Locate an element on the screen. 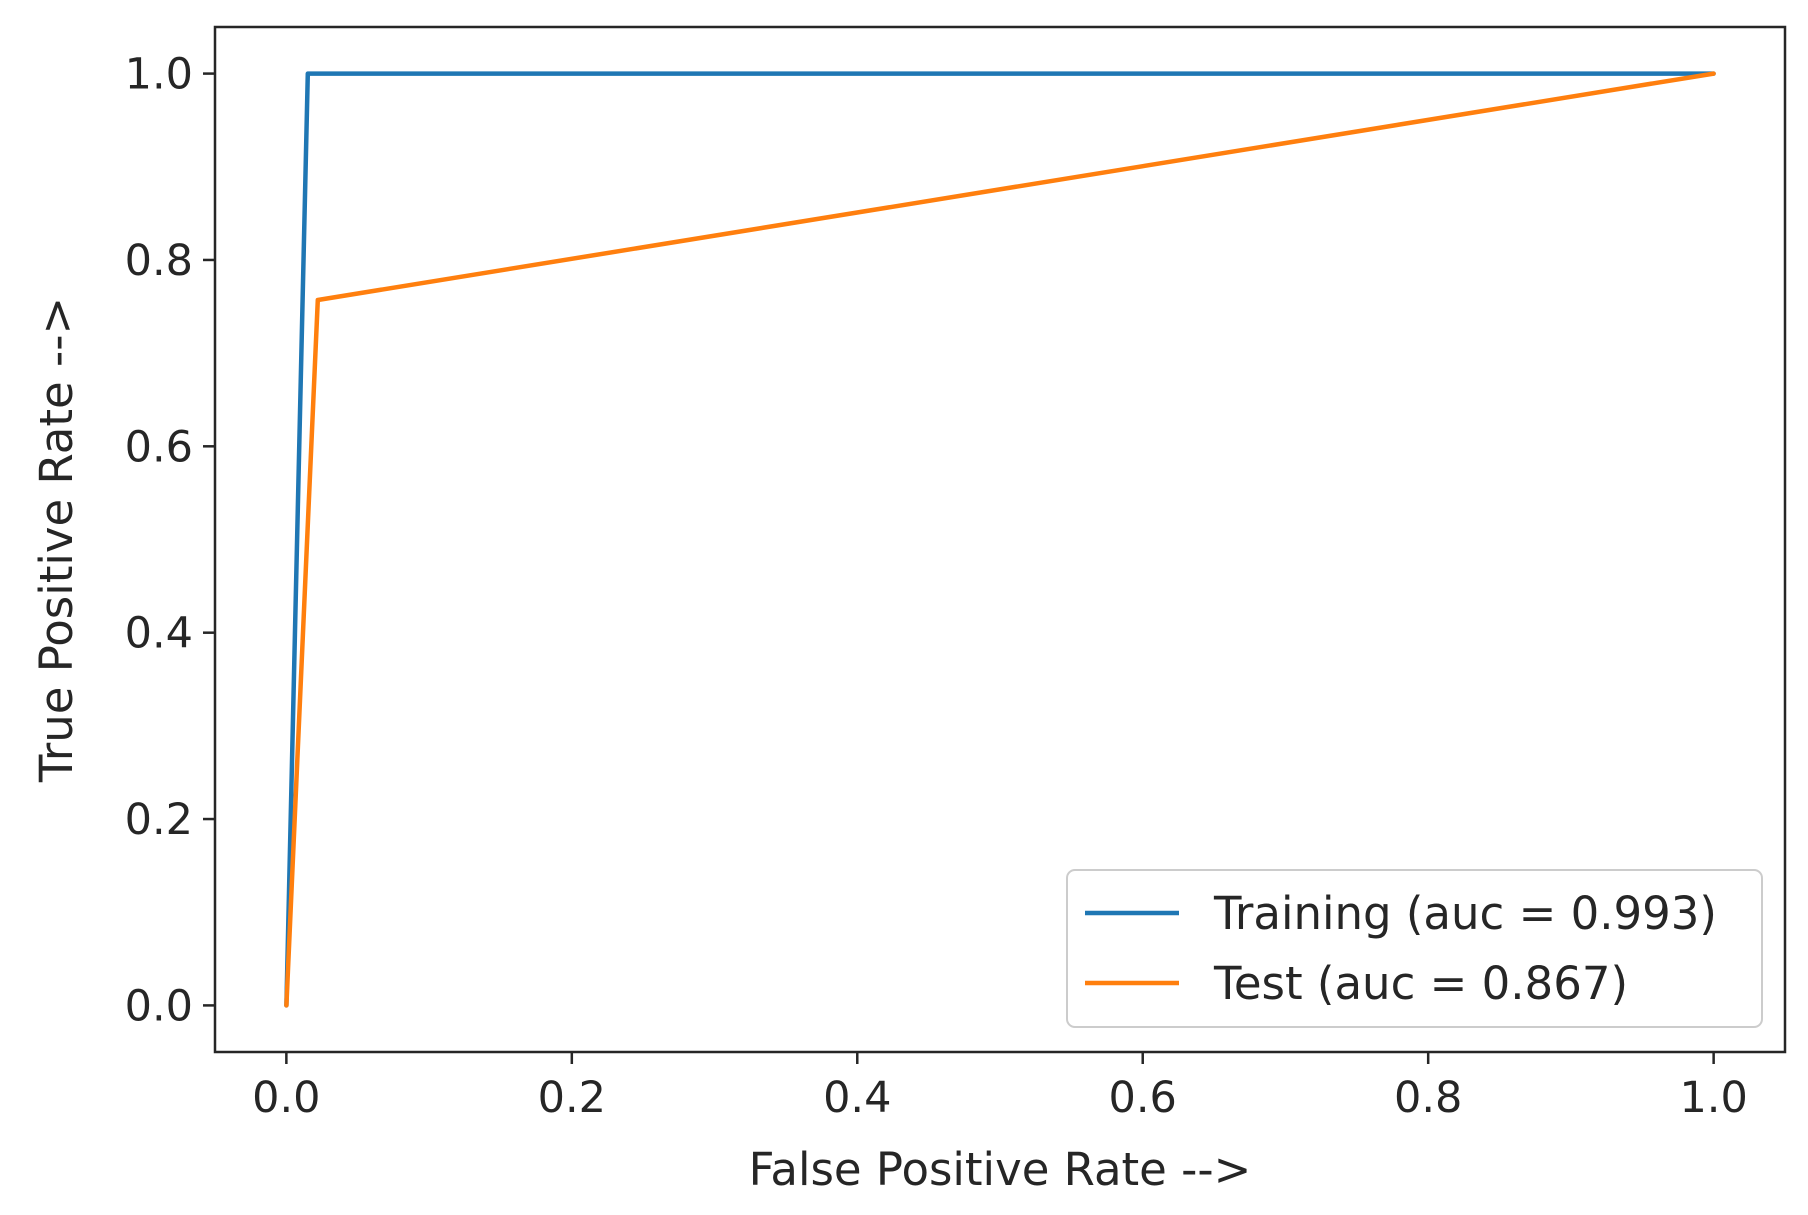 The width and height of the screenshot is (1808, 1215). x-tick-label: 0.2 is located at coordinates (572, 1098).